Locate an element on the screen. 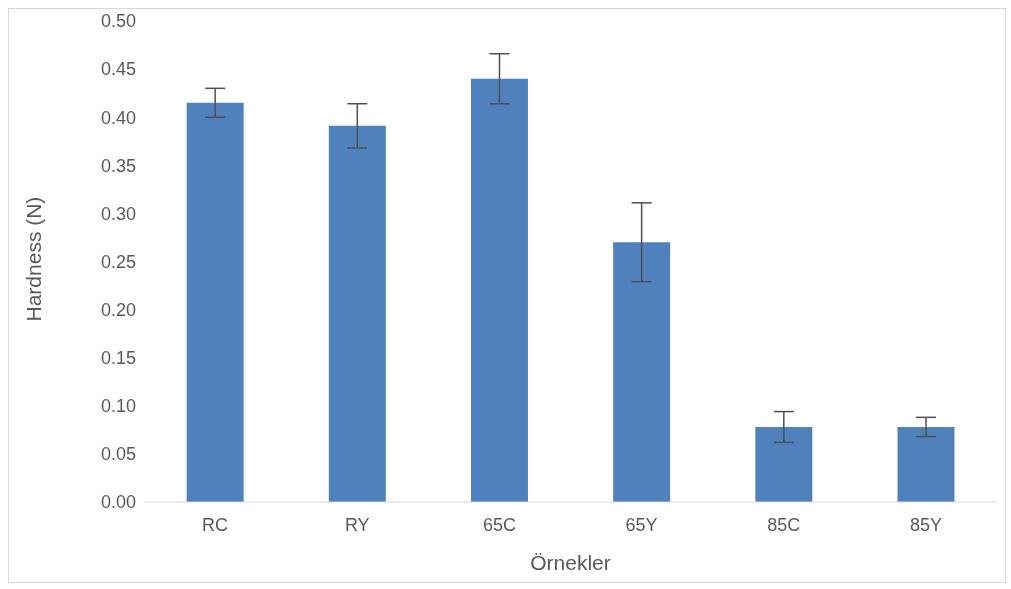 The height and width of the screenshot is (589, 1011). y-tick-label: 0.25 is located at coordinates (118, 261).